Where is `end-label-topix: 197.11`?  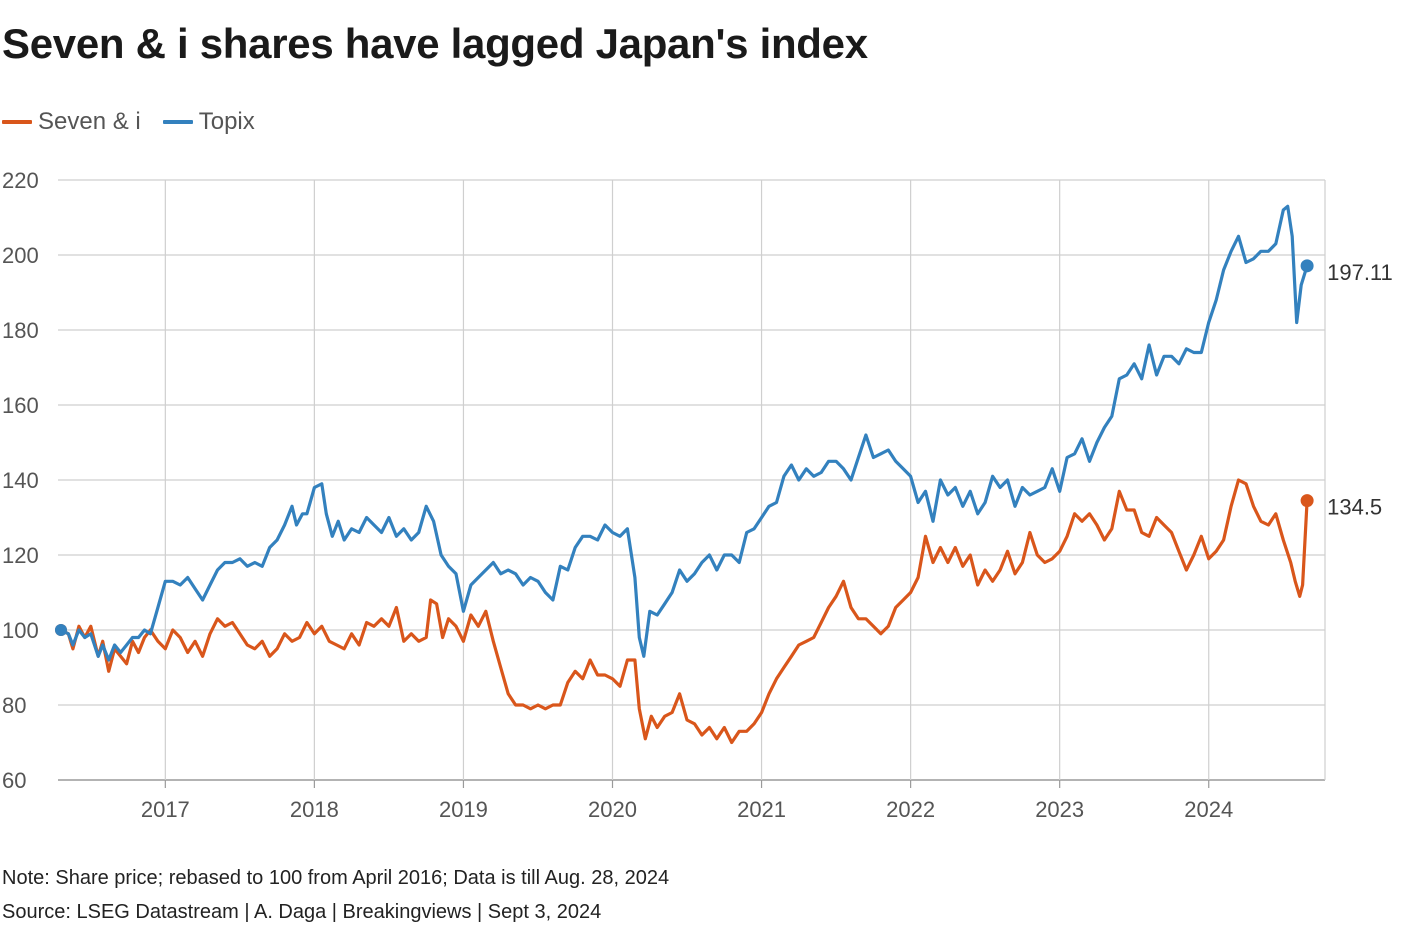
end-label-topix: 197.11 is located at coordinates (1360, 272).